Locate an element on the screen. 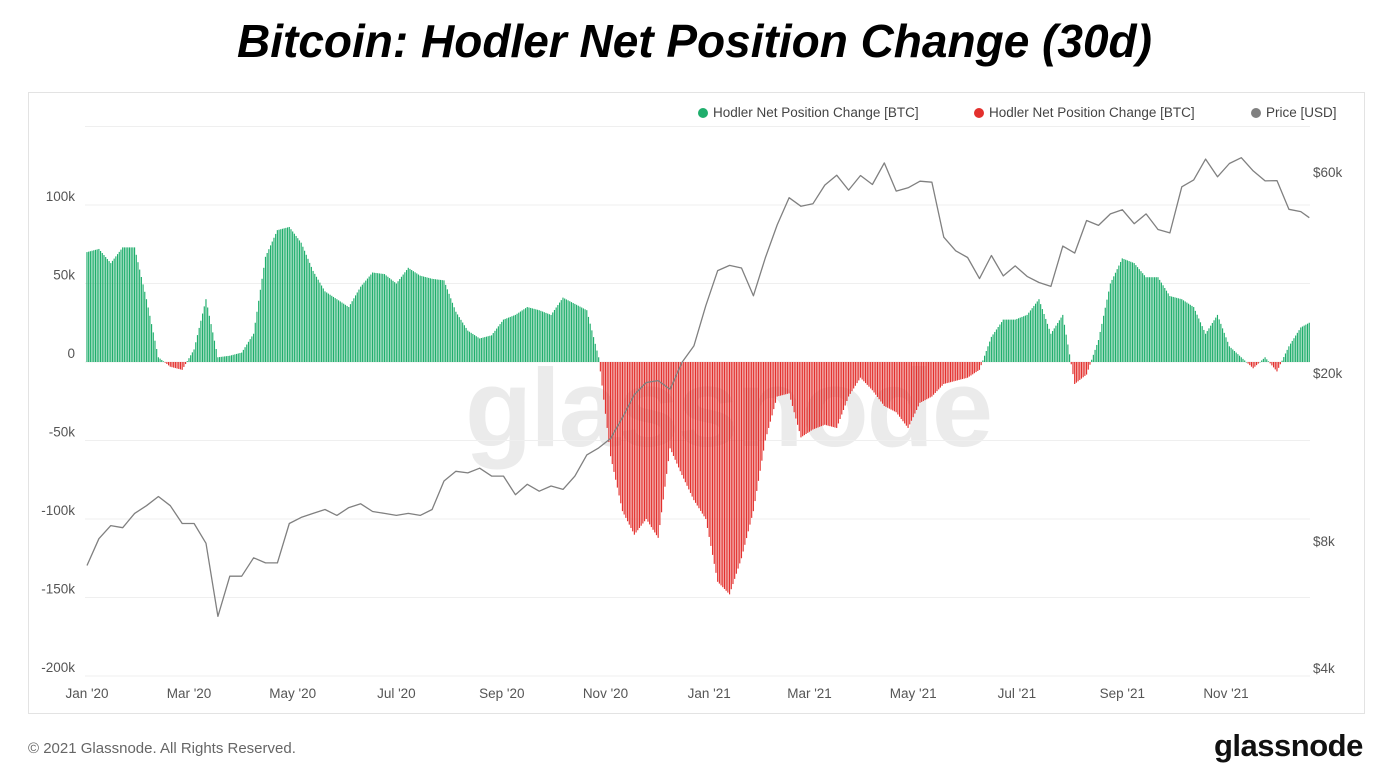 This screenshot has height=781, width=1389. price-tick-label: $4k is located at coordinates (1324, 668).